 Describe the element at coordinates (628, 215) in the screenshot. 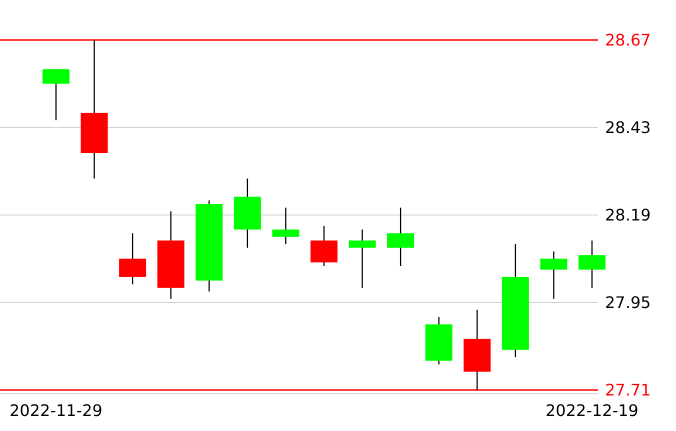

I see `y-tick-label: 28.19` at that location.